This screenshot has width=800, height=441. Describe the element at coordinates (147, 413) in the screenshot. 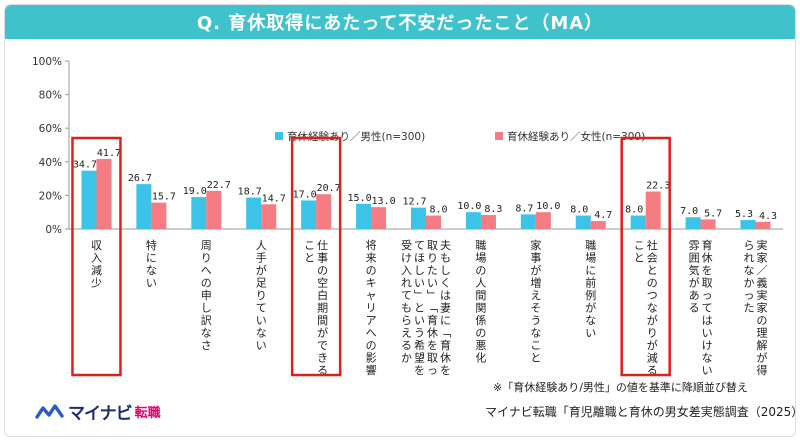

I see `logo-sub-text: 転職` at that location.